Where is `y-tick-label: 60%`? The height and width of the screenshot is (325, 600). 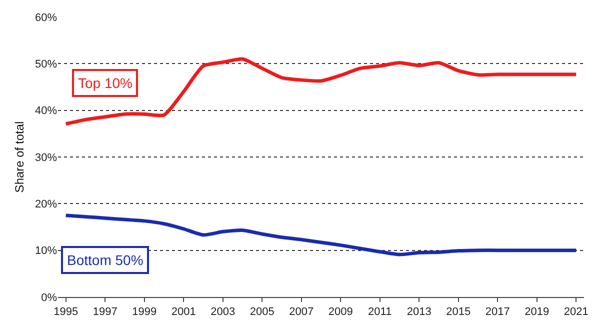
y-tick-label: 60% is located at coordinates (46, 18).